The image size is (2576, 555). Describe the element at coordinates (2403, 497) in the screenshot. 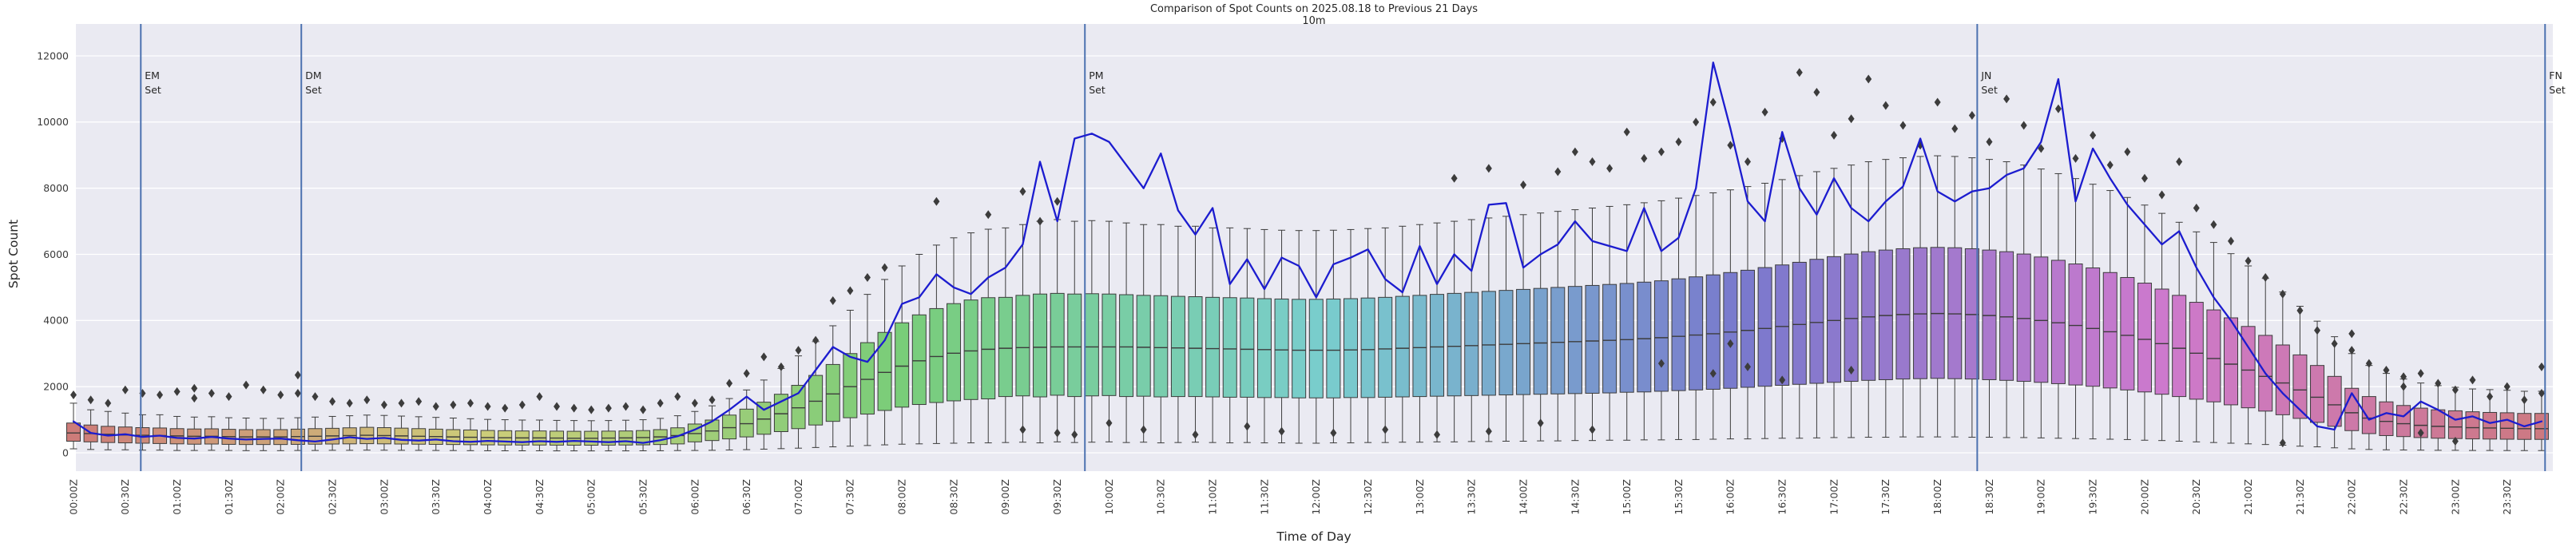

I see `x-tick-label: 22:30Z` at that location.